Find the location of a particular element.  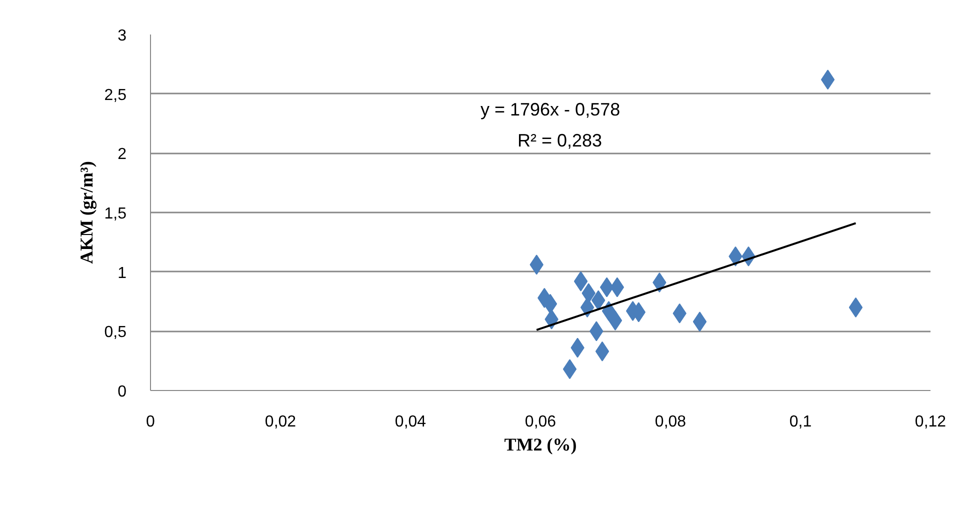

y-tick-label: 1,5 is located at coordinates (115, 214).